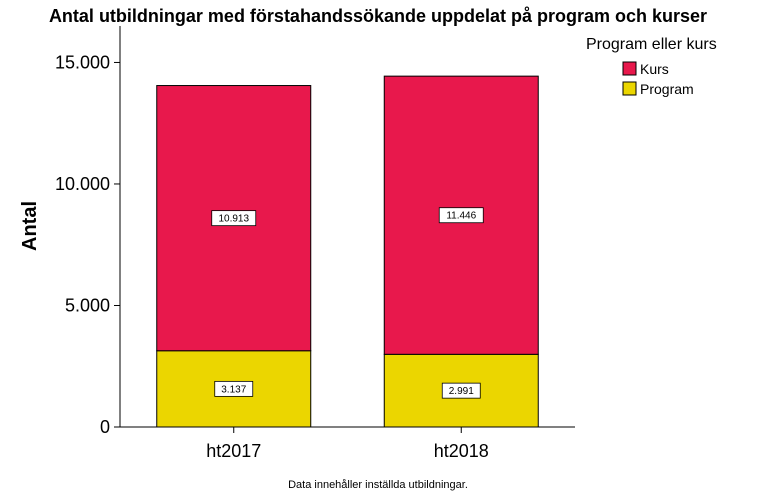 The width and height of the screenshot is (759, 501). Describe the element at coordinates (667, 89) in the screenshot. I see `legend-label-program: Program` at that location.